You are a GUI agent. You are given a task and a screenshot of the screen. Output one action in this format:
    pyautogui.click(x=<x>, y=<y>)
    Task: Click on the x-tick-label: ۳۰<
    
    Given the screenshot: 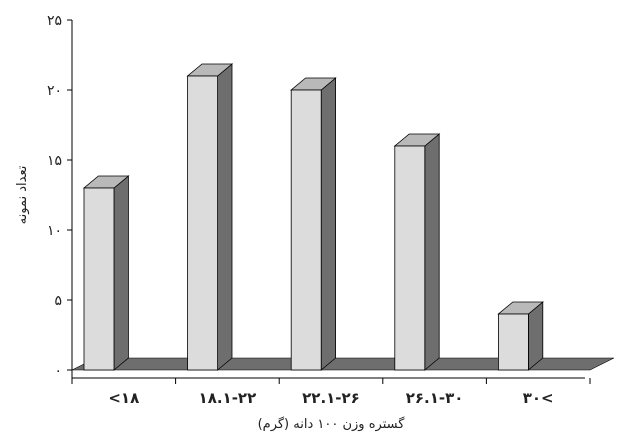 What is the action you would take?
    pyautogui.click(x=538, y=398)
    